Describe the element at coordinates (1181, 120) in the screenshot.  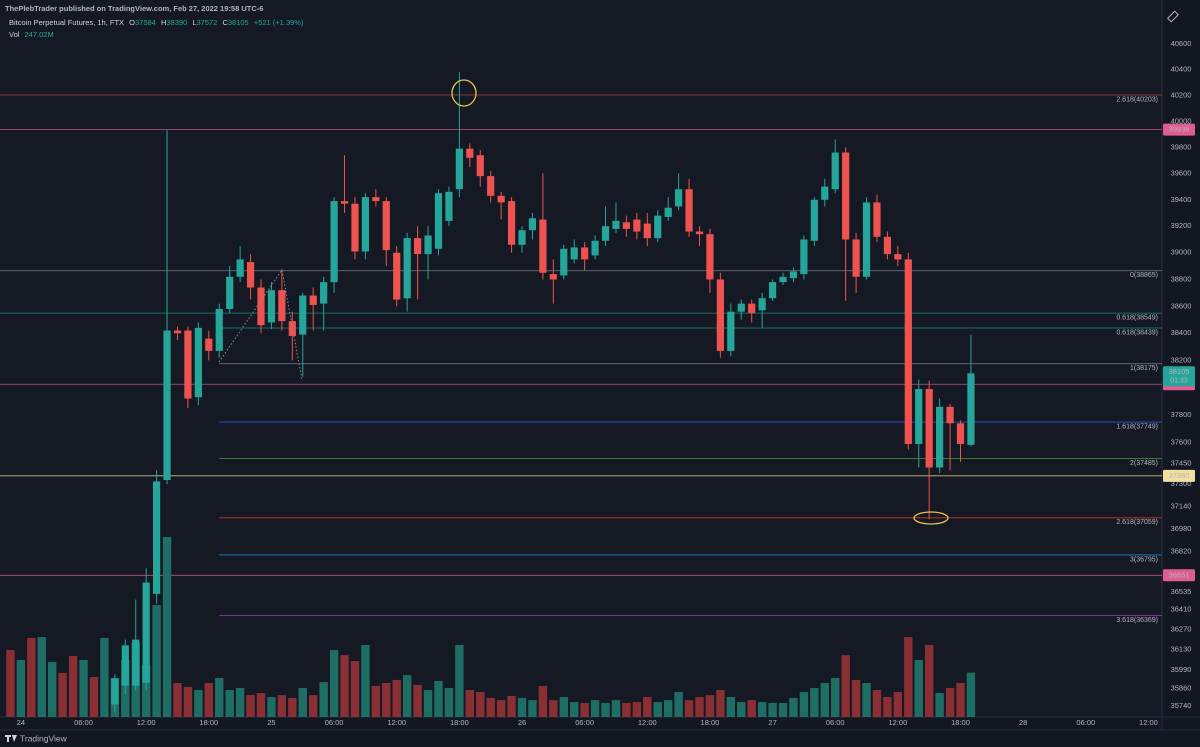
I see `y-tick-label: 40000` at that location.